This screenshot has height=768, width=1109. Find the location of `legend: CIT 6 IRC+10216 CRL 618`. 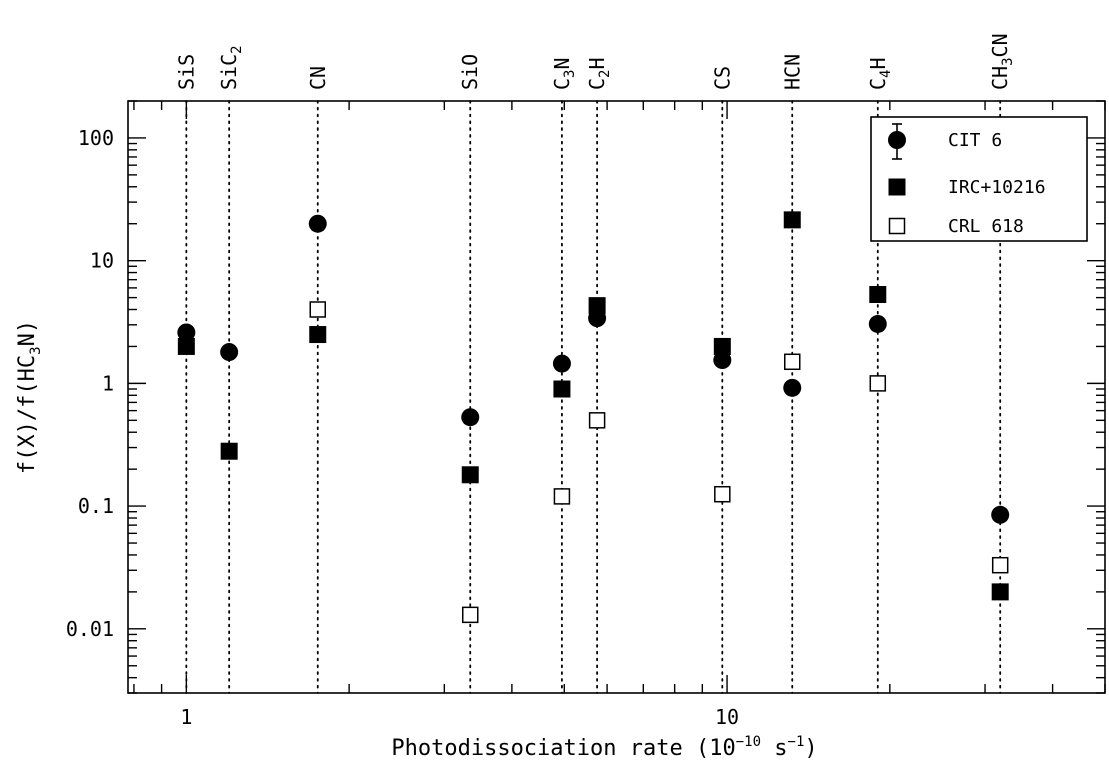

legend: CIT 6 IRC+10216 CRL 618 is located at coordinates (979, 179).